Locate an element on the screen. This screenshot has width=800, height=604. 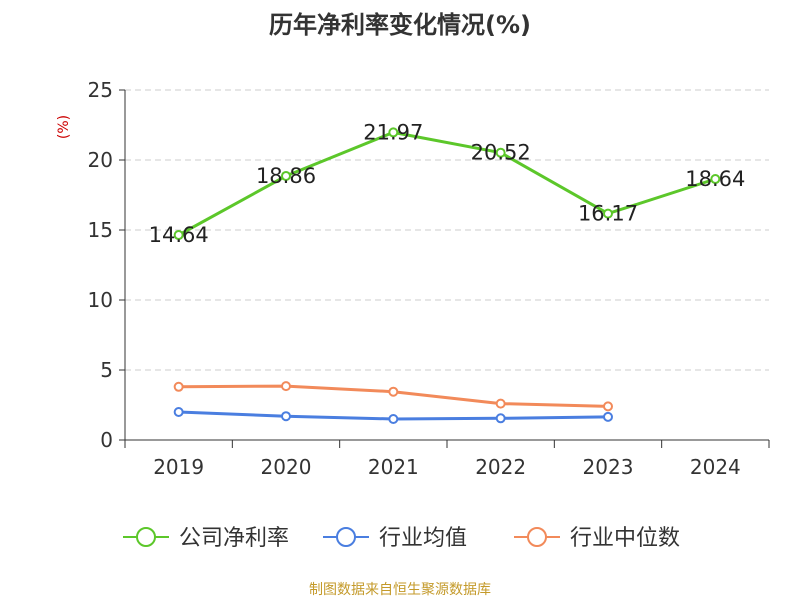
data-label: 16.17 is located at coordinates (608, 214).